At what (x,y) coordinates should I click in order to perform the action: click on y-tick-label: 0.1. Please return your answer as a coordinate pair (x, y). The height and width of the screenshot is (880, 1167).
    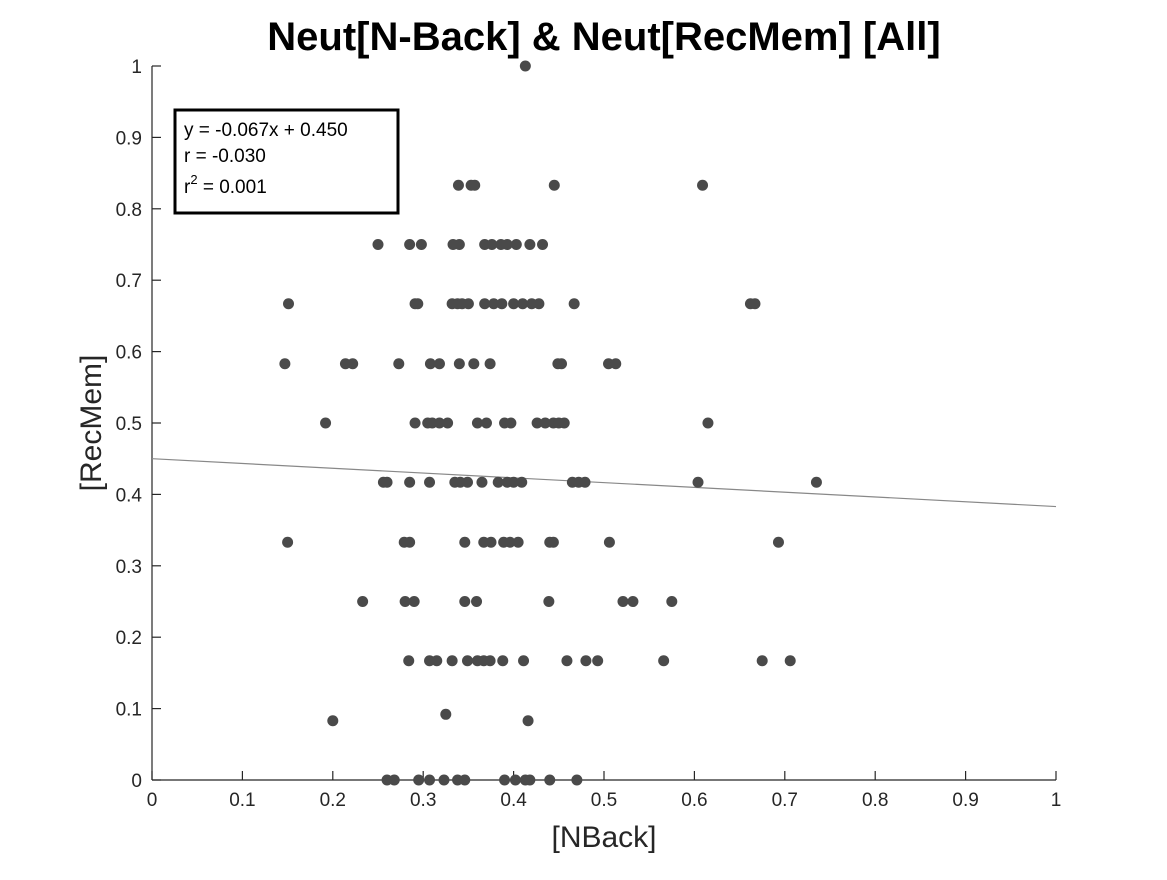
    Looking at the image, I should click on (129, 710).